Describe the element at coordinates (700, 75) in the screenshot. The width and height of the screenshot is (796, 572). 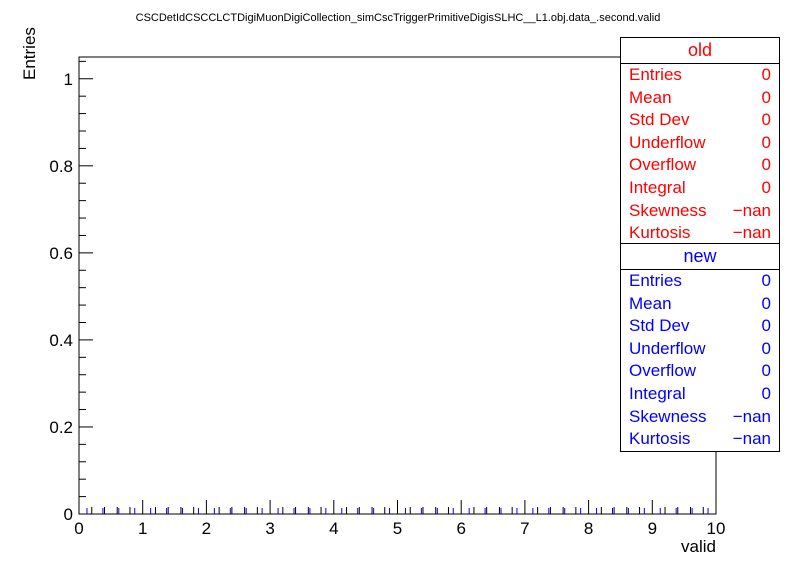
I see `stats-old-row: Entries 0` at that location.